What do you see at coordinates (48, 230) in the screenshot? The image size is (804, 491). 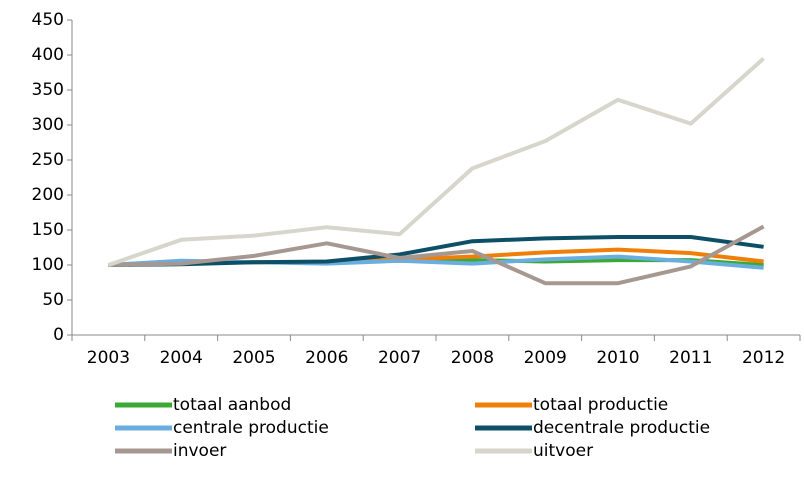 I see `y-tick-label: 150` at bounding box center [48, 230].